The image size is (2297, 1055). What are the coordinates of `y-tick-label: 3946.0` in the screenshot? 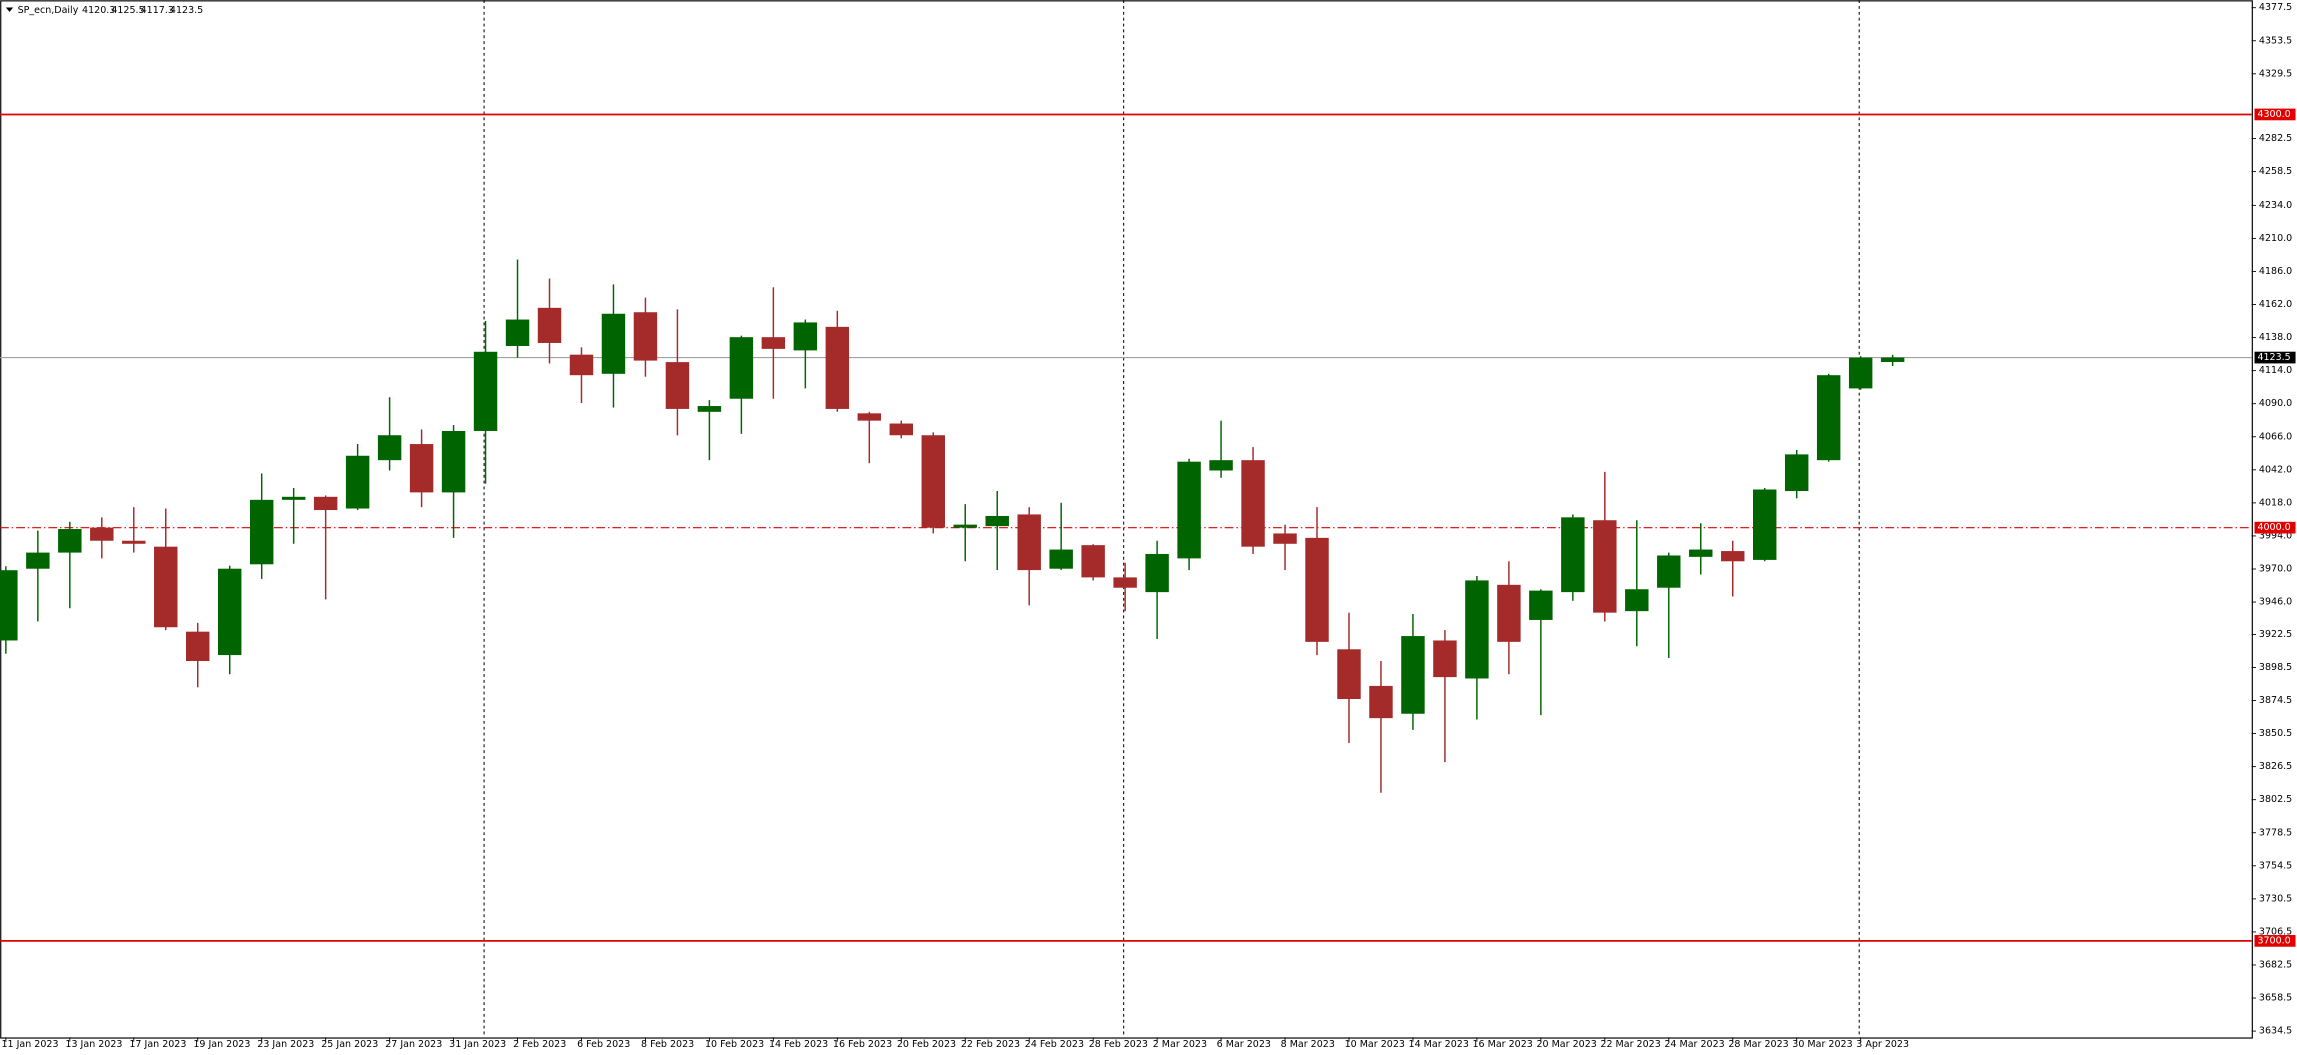 It's located at (2275, 602).